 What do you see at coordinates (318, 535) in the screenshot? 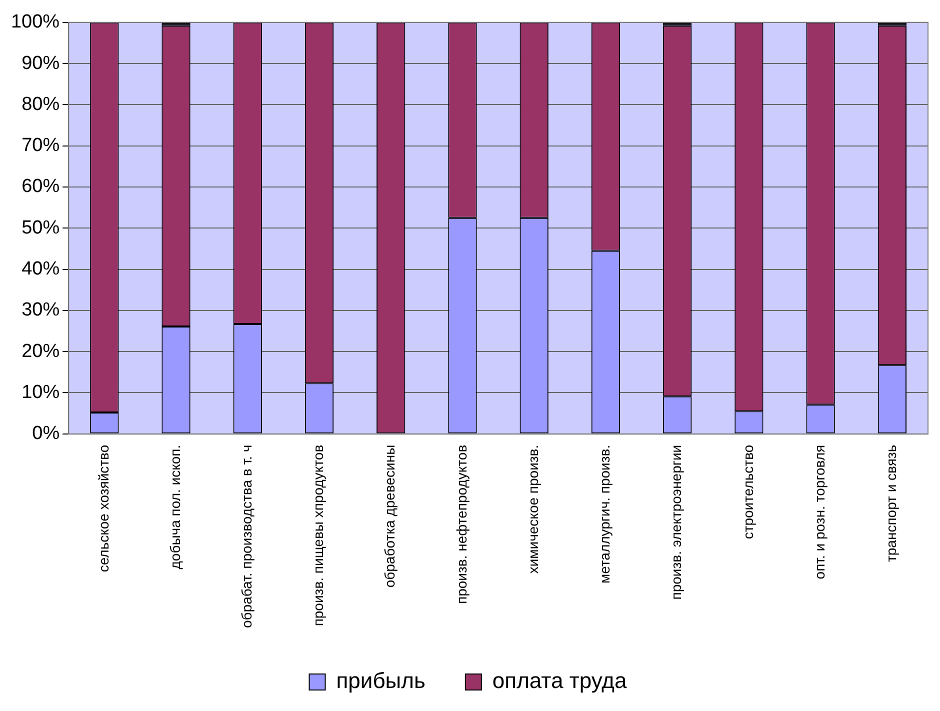
I see `x-tick-label: произв. пищевы хпродуктов` at bounding box center [318, 535].